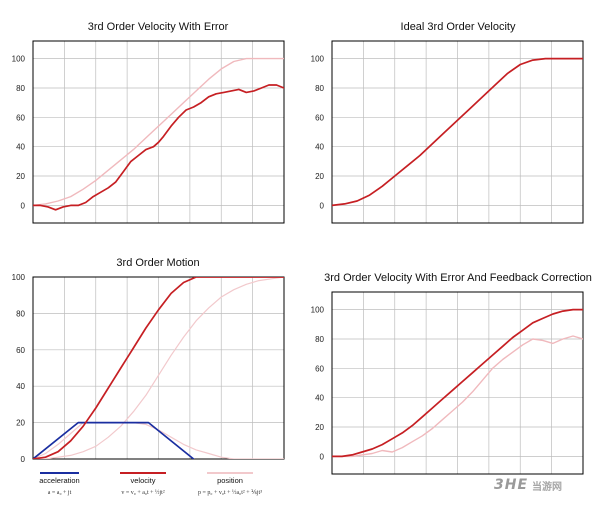 This screenshot has height=505, width=600. Describe the element at coordinates (230, 480) in the screenshot. I see `legend-label-position: position` at that location.